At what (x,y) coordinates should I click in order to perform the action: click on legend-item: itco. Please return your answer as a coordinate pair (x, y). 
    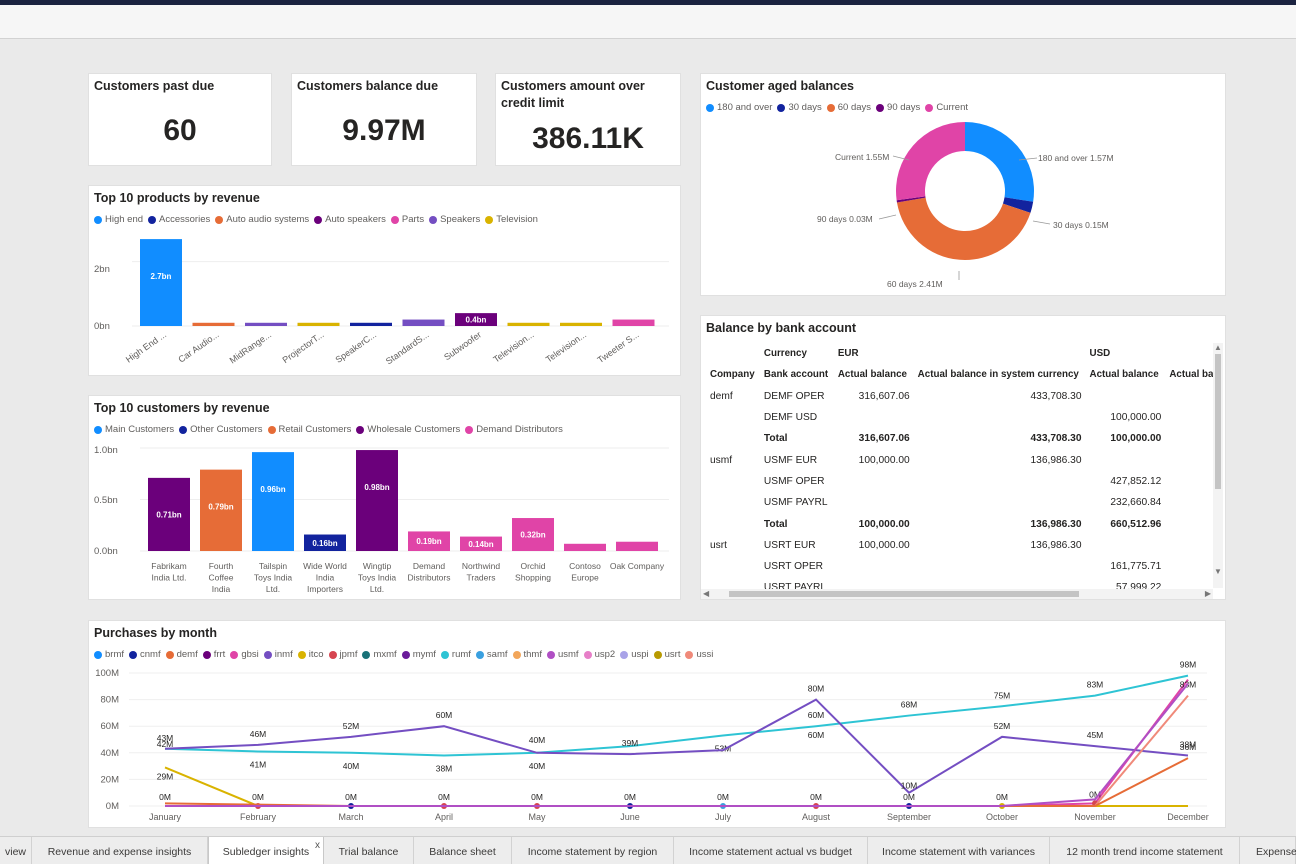
    Looking at the image, I should click on (310, 654).